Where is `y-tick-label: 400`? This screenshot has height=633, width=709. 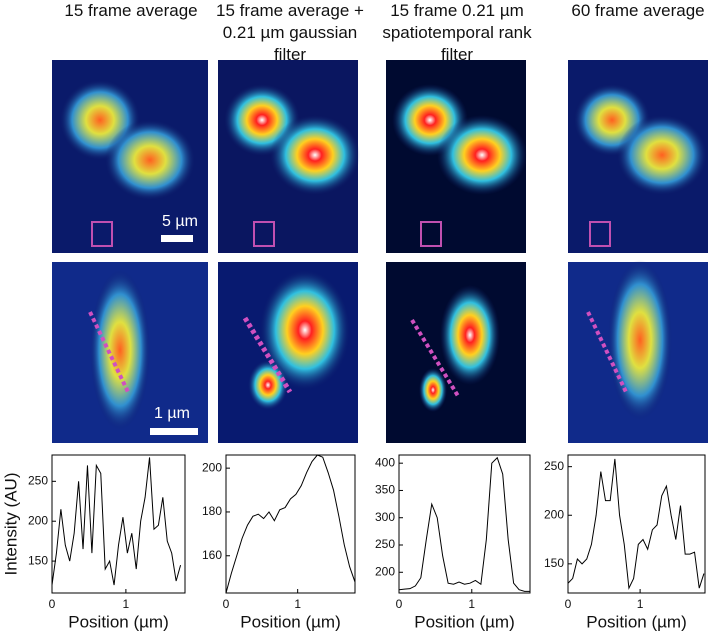 y-tick-label: 400 is located at coordinates (385, 462).